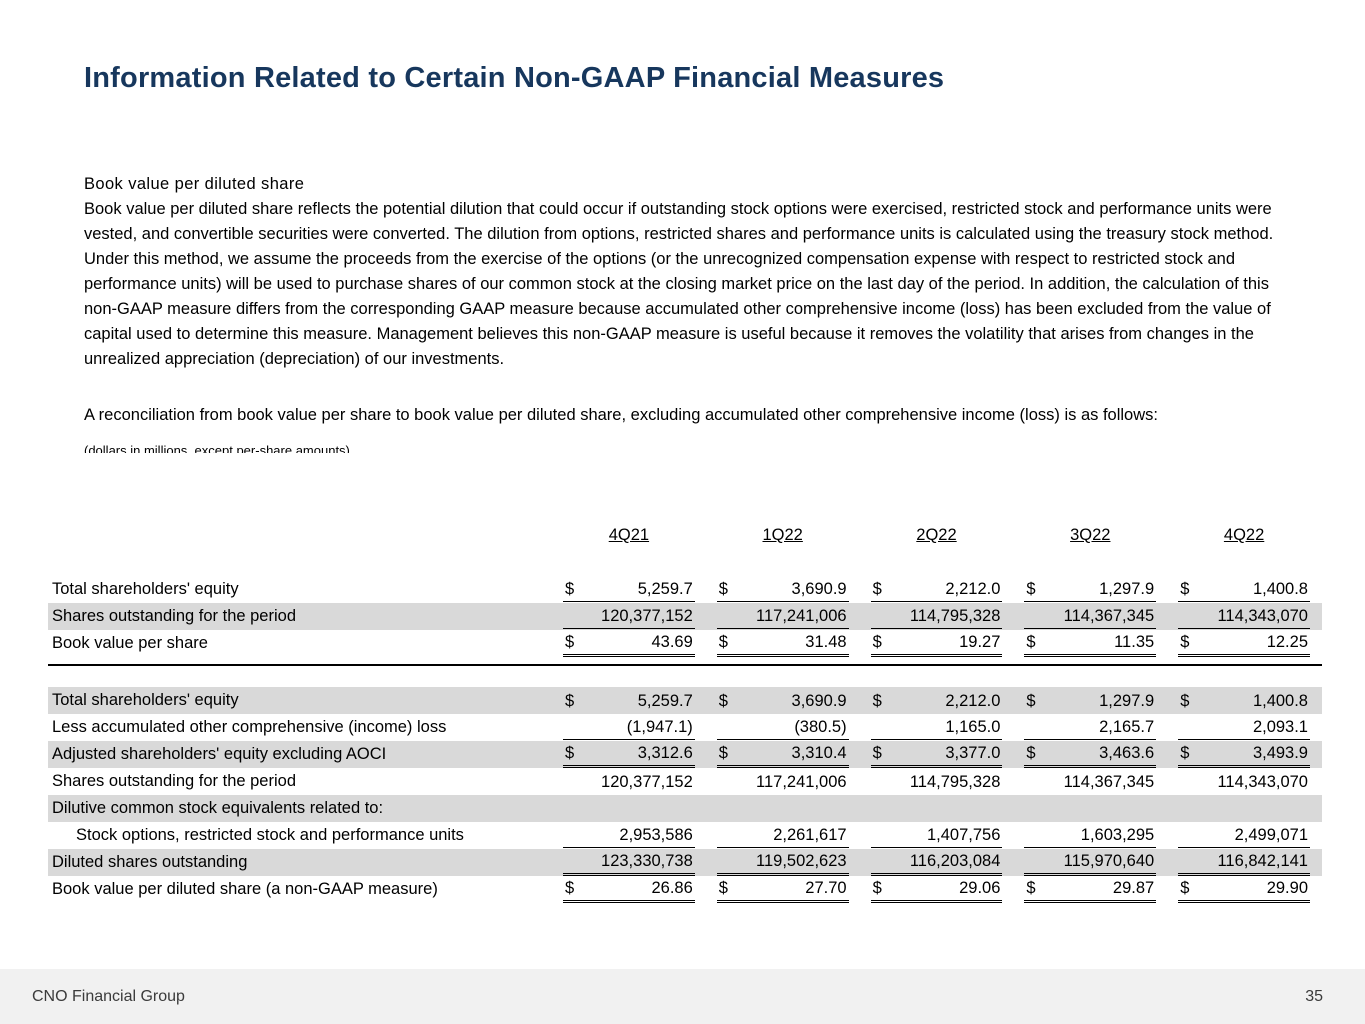 The image size is (1365, 1024). What do you see at coordinates (819, 589) in the screenshot?
I see `cell-value: 3,690.9` at bounding box center [819, 589].